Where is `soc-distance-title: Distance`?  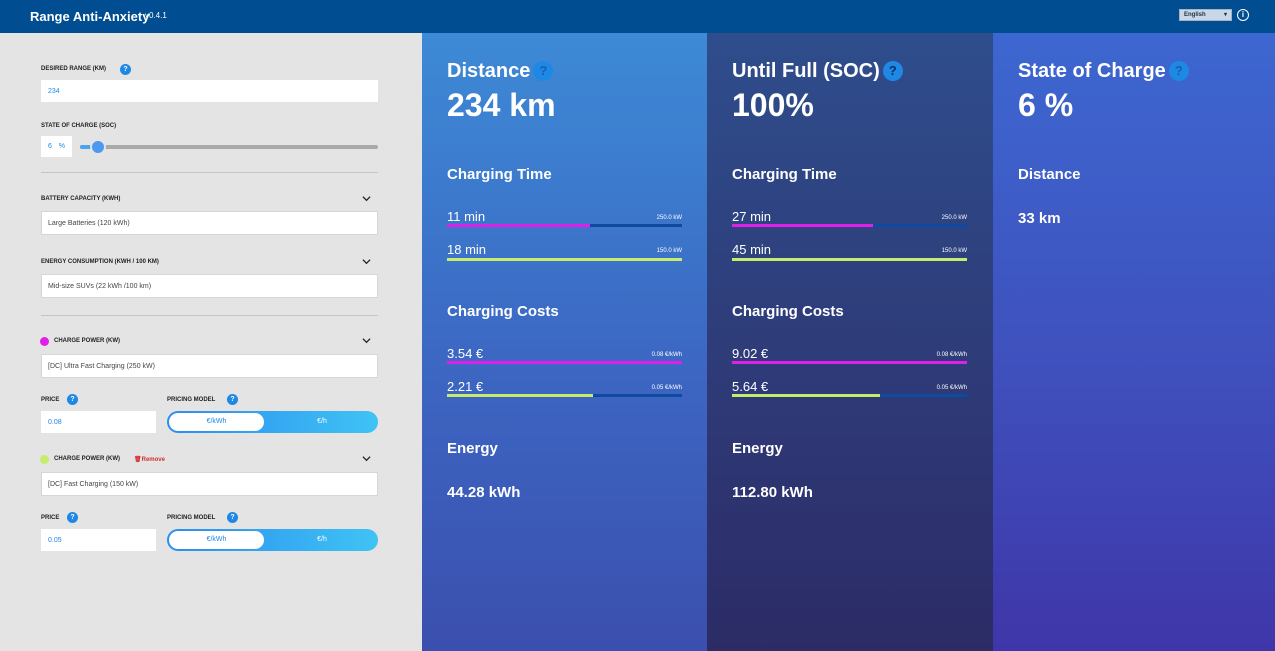
soc-distance-title: Distance is located at coordinates (1049, 174).